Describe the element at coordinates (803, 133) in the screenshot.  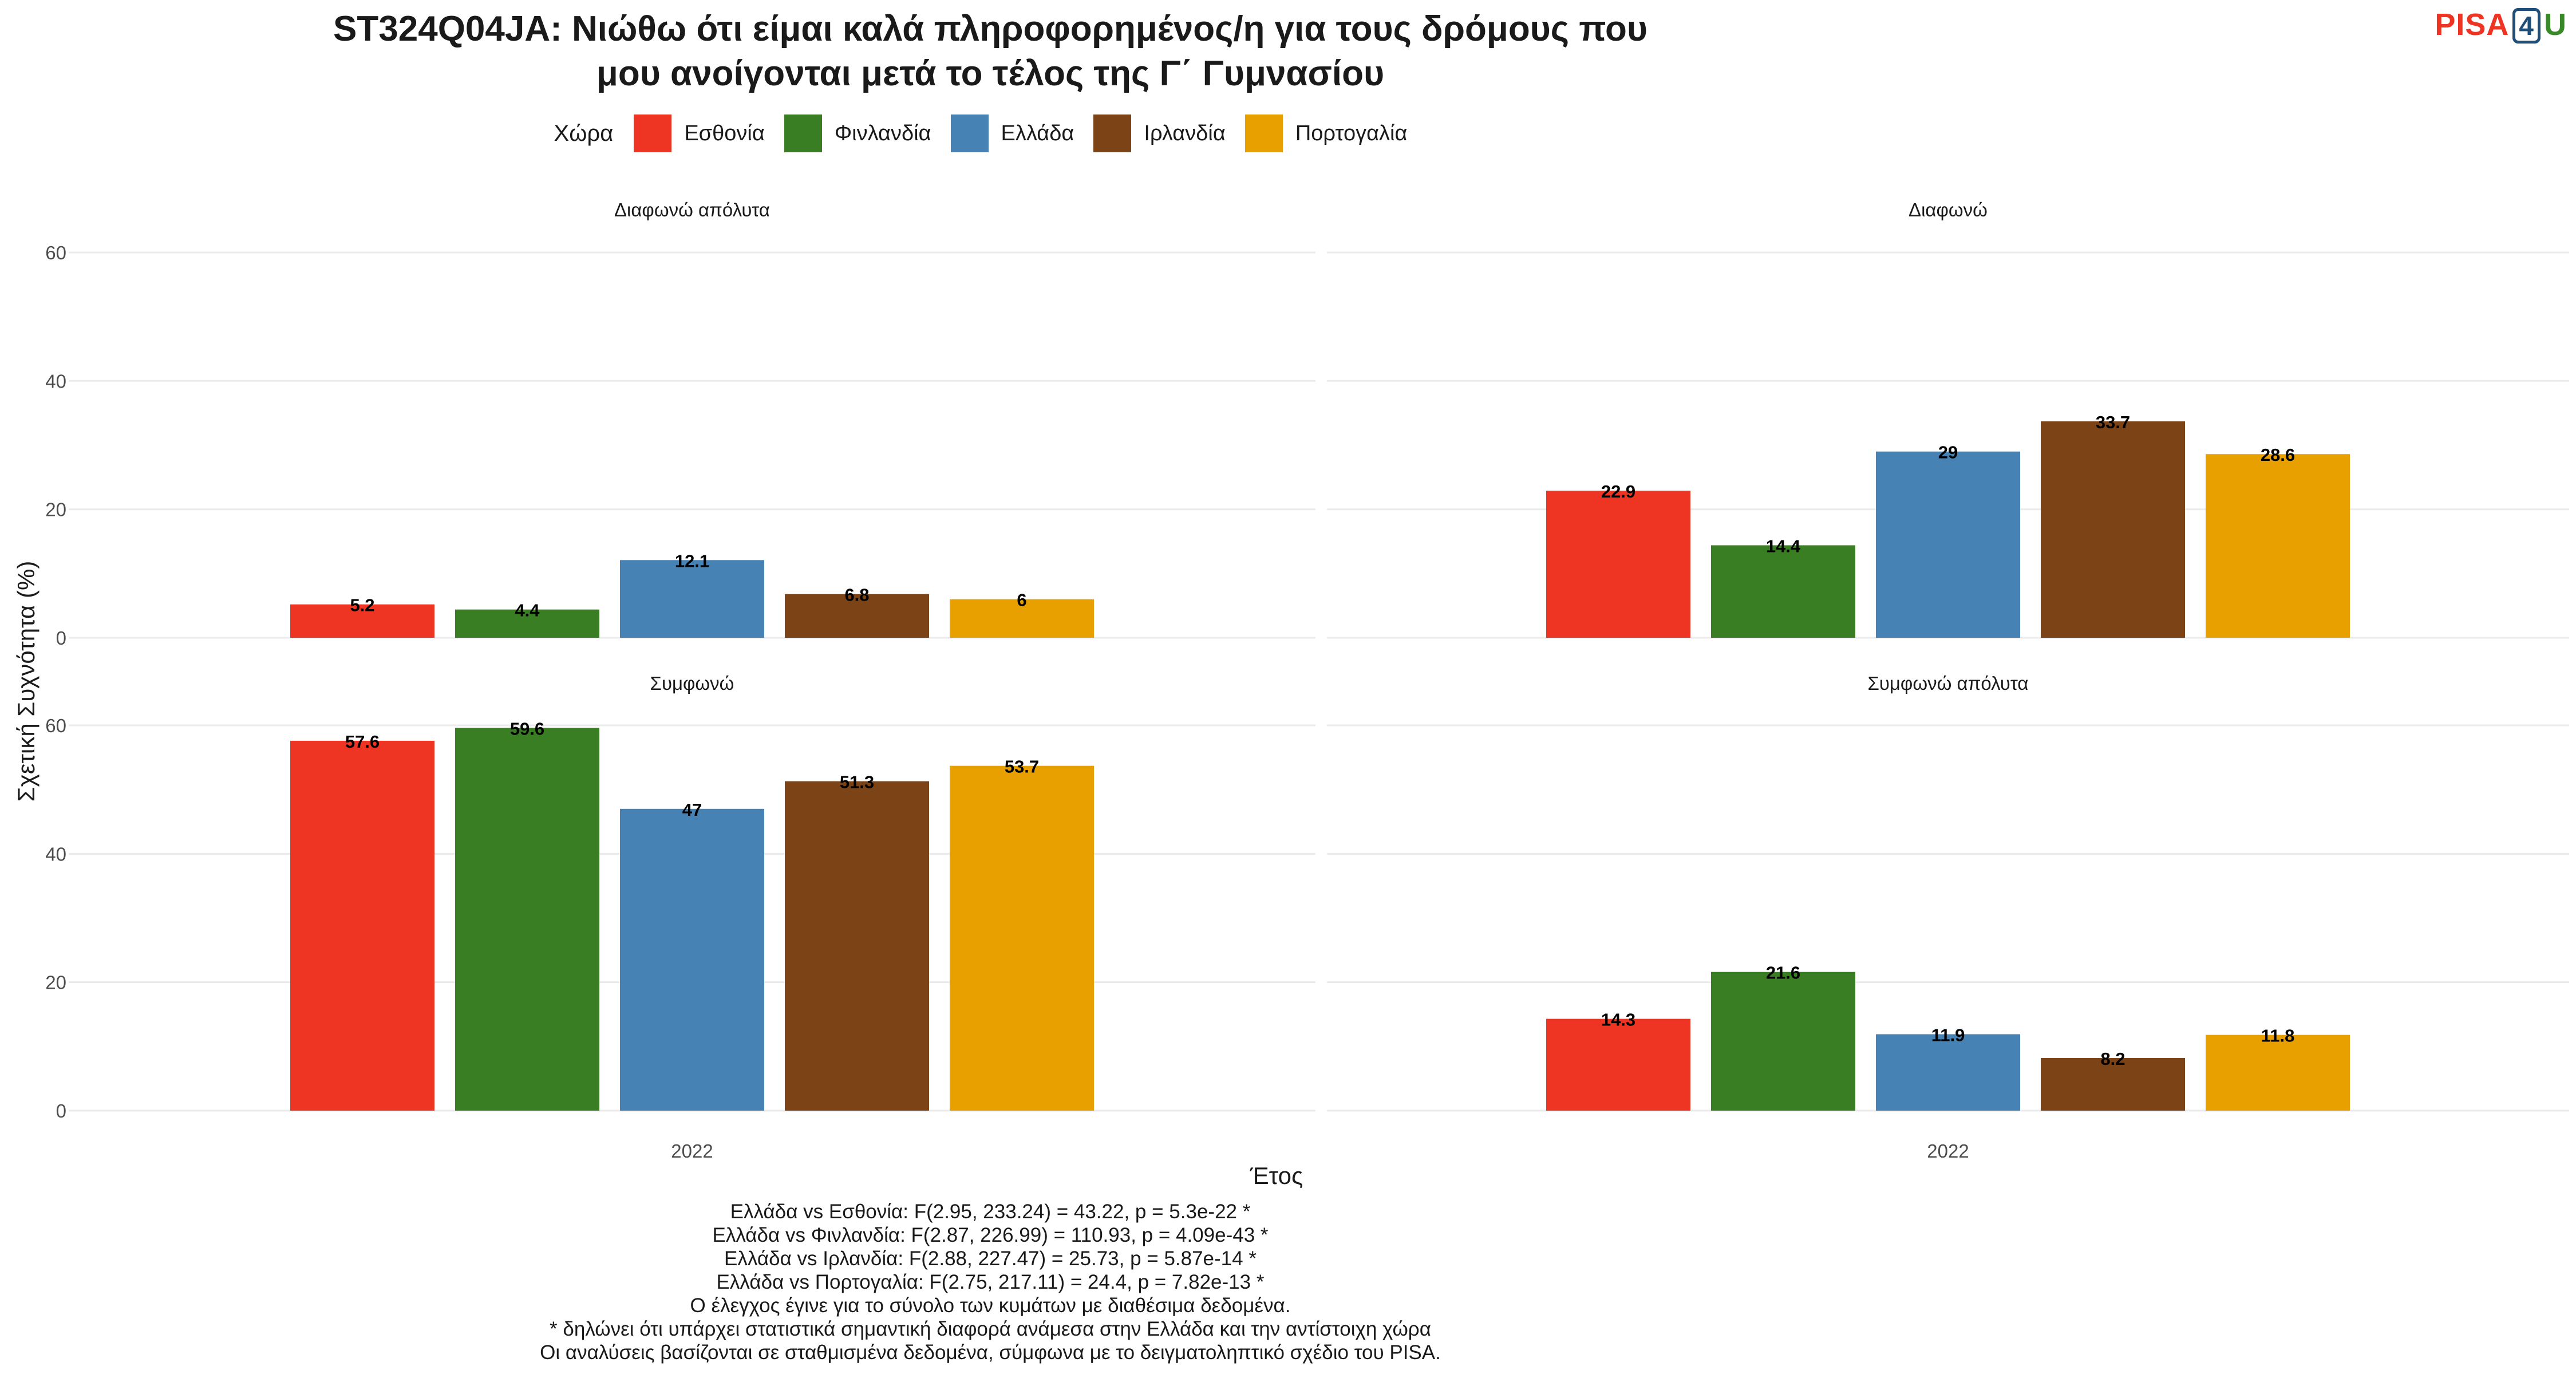
I see `legend-swatch-finland` at that location.